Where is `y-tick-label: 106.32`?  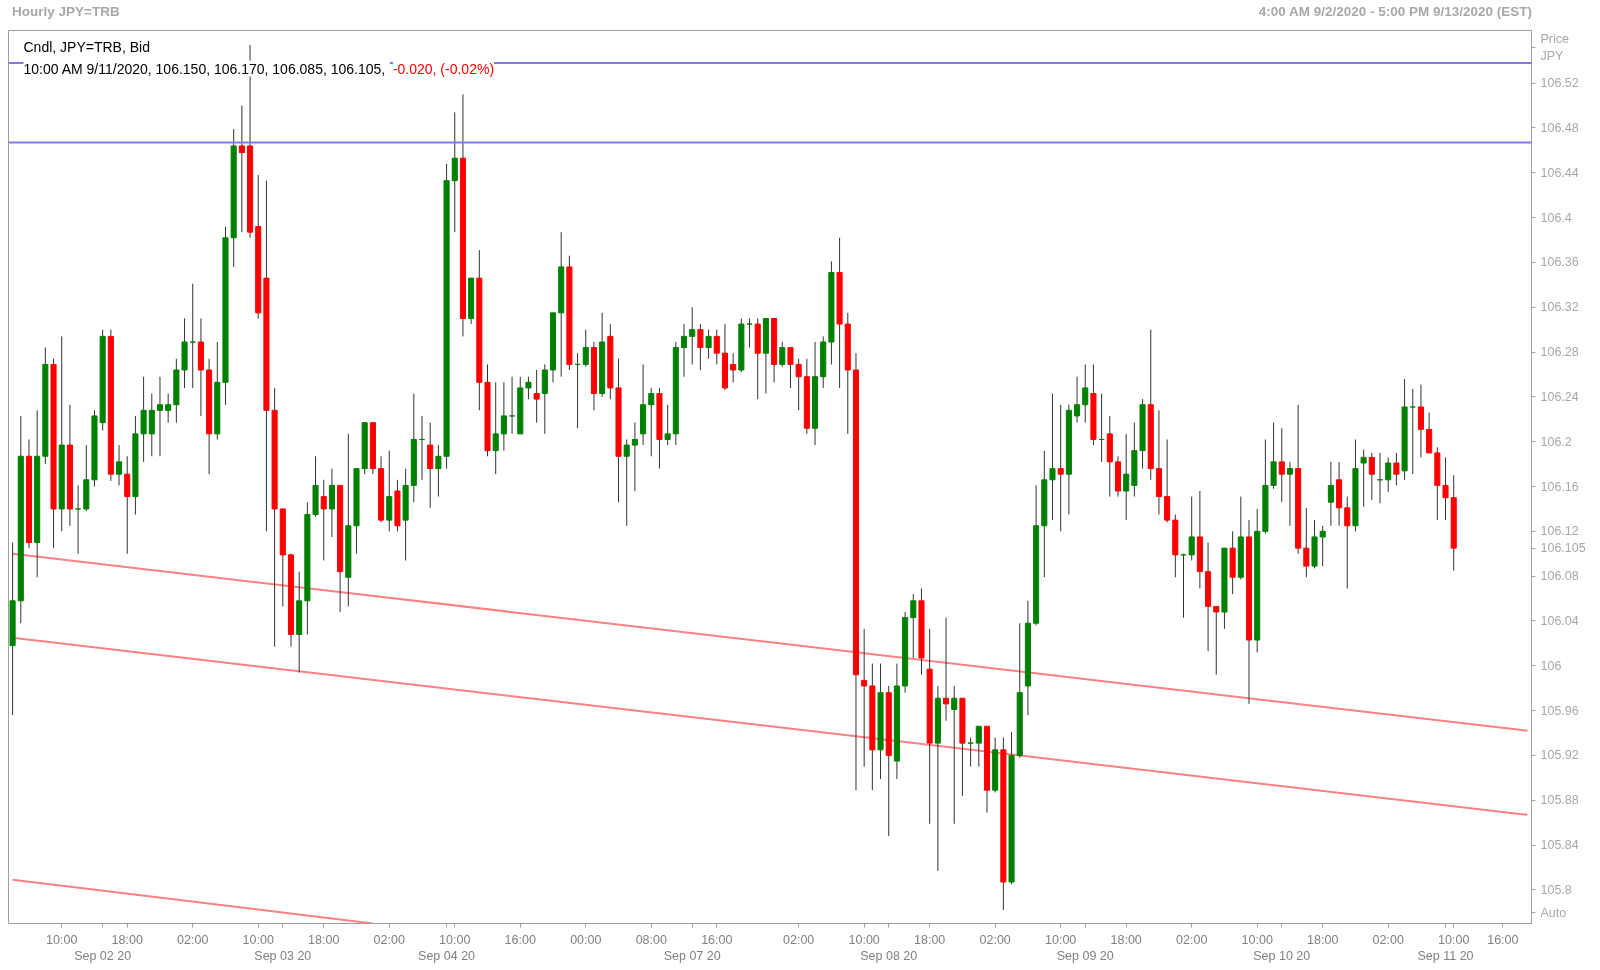 y-tick-label: 106.32 is located at coordinates (1559, 307).